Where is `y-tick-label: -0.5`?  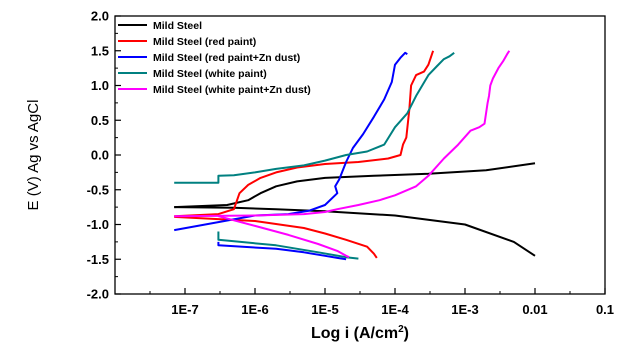 y-tick-label: -0.5 is located at coordinates (98, 189).